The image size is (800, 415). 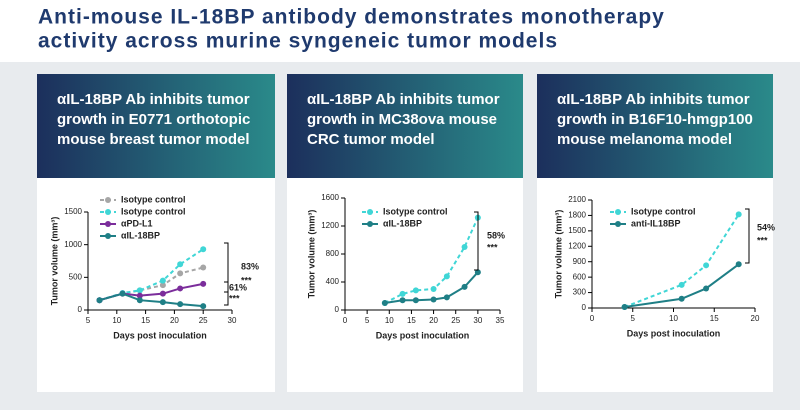 What do you see at coordinates (153, 139) in the screenshot?
I see `panel-title: mouse breast tumor model` at bounding box center [153, 139].